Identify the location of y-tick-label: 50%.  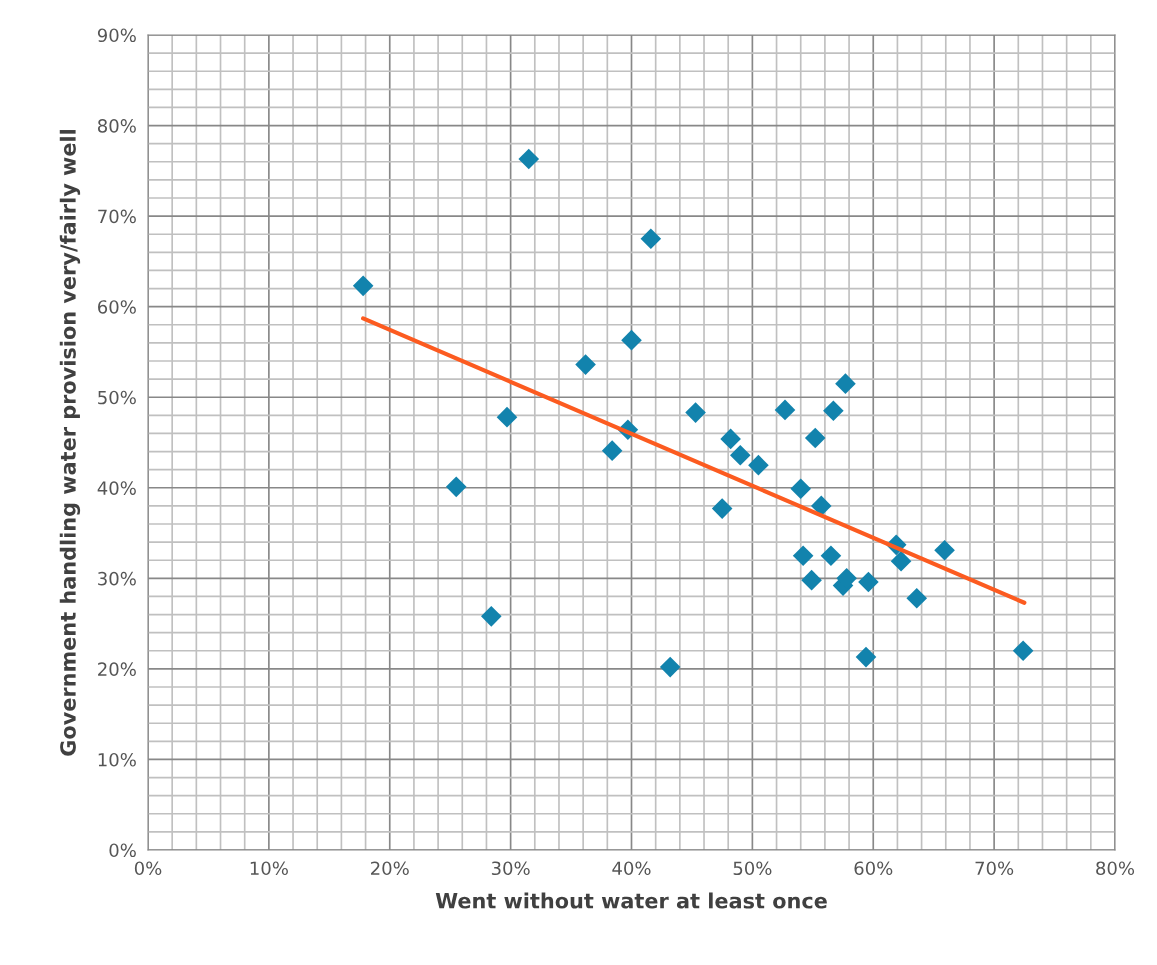
(117, 397).